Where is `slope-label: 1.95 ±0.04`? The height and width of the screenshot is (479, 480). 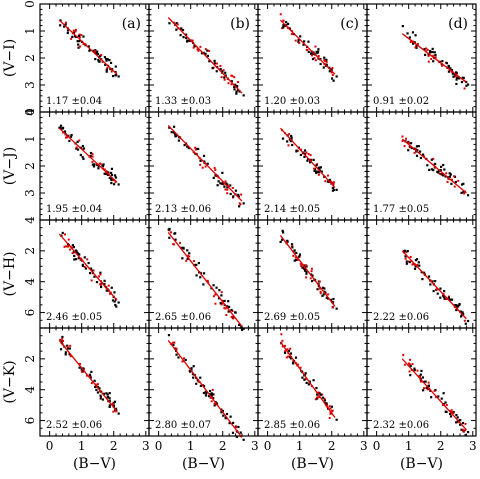
slope-label: 1.95 ±0.04 is located at coordinates (74, 209).